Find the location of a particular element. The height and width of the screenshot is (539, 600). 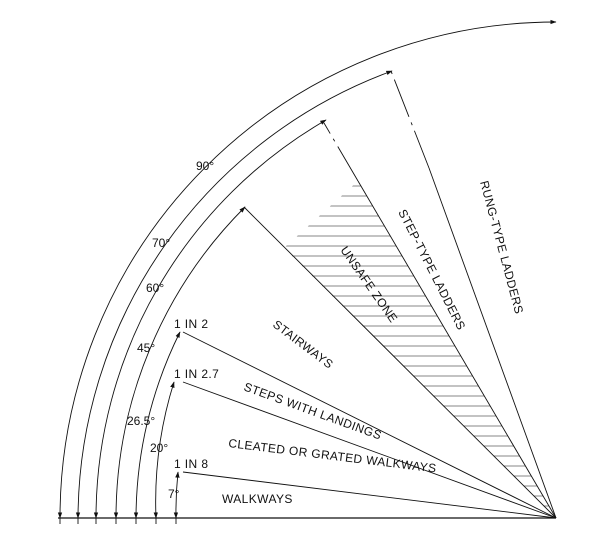

angle-label-7: 7° is located at coordinates (174, 494).